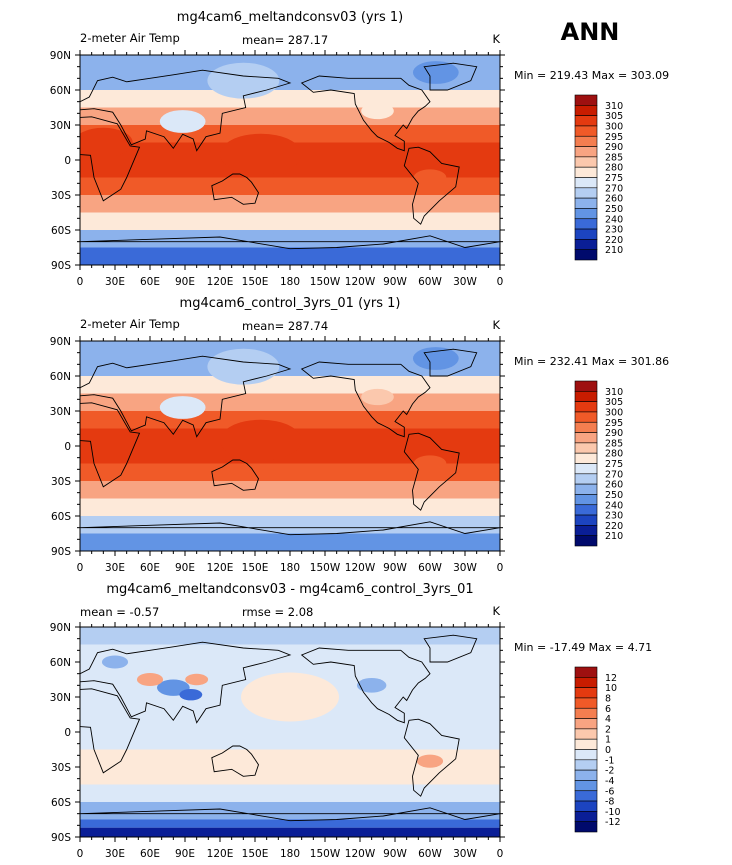 The width and height of the screenshot is (732, 865). I want to click on colorbar-label: 310, so click(614, 106).